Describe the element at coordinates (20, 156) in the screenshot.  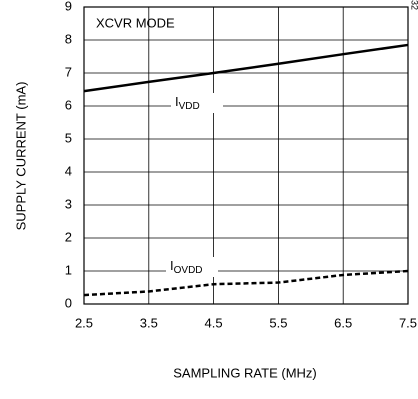
I see `y-axis-label: SUPPLY CURRENT (mA)` at that location.